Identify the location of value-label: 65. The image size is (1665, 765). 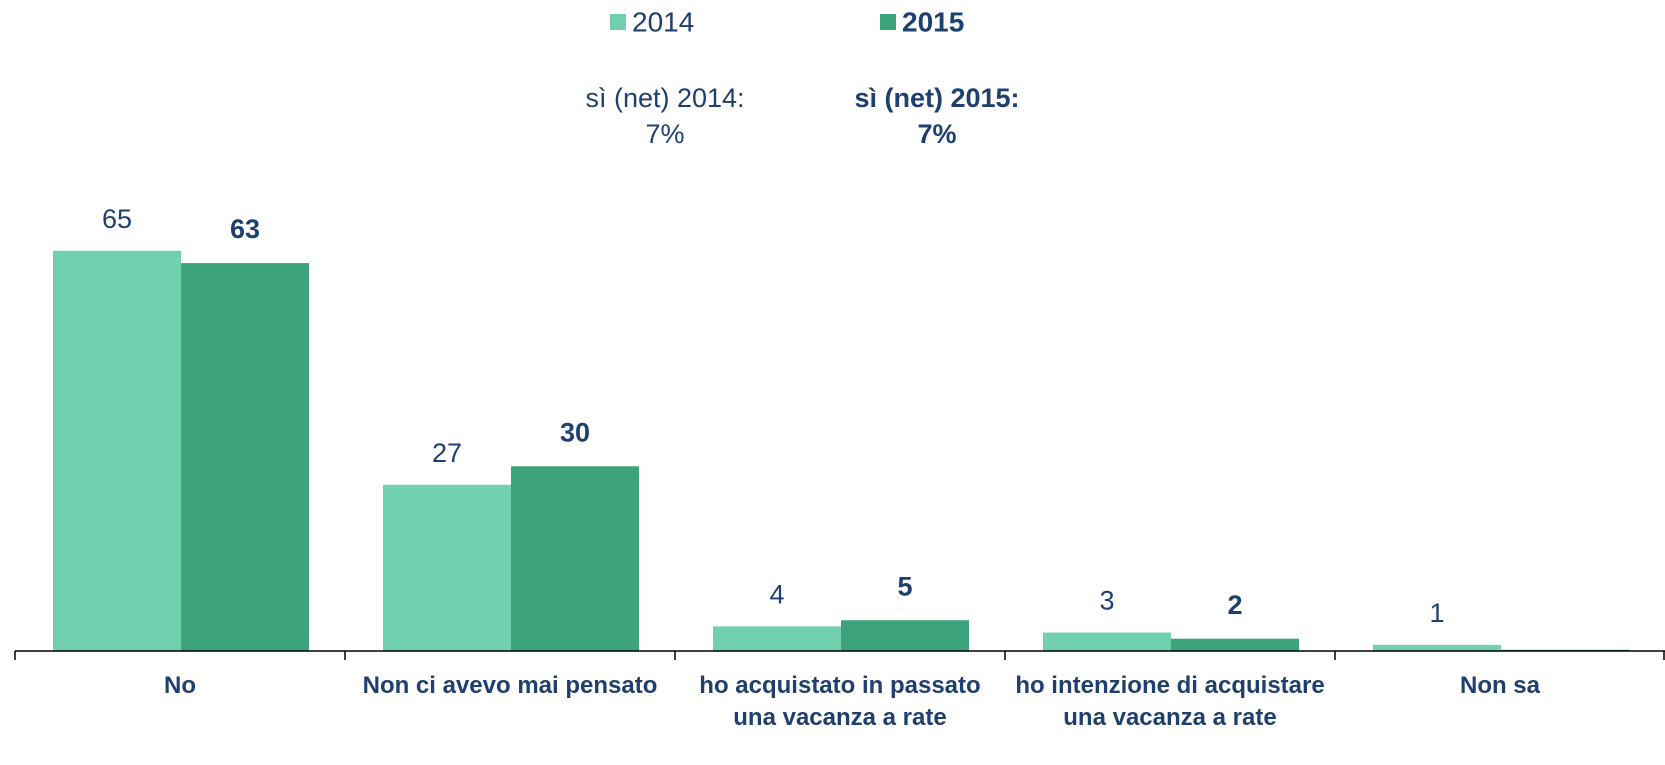
(117, 219).